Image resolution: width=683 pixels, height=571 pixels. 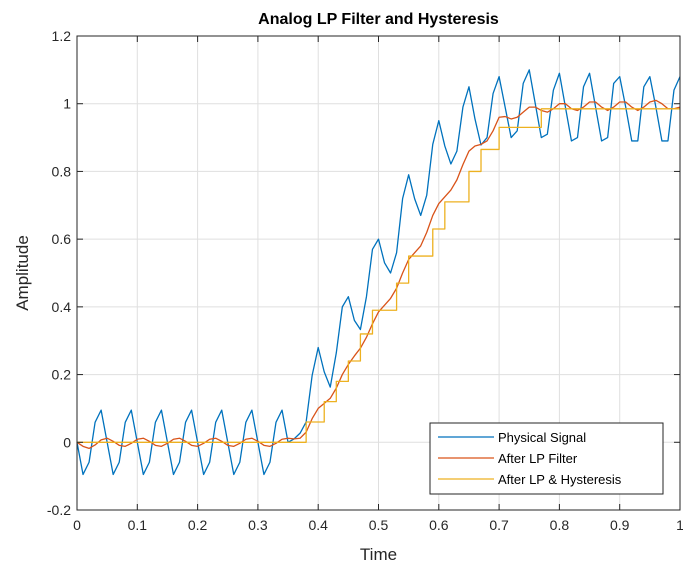 I want to click on x-tick-label: 0.9, so click(x=620, y=525).